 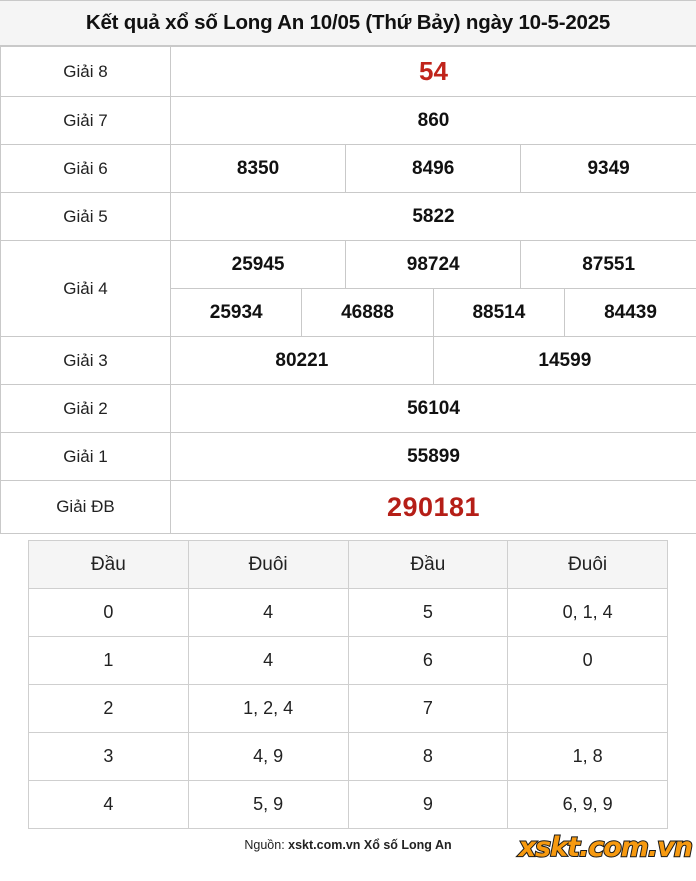 I want to click on summary-tail-left-1: 4, so click(x=268, y=660).